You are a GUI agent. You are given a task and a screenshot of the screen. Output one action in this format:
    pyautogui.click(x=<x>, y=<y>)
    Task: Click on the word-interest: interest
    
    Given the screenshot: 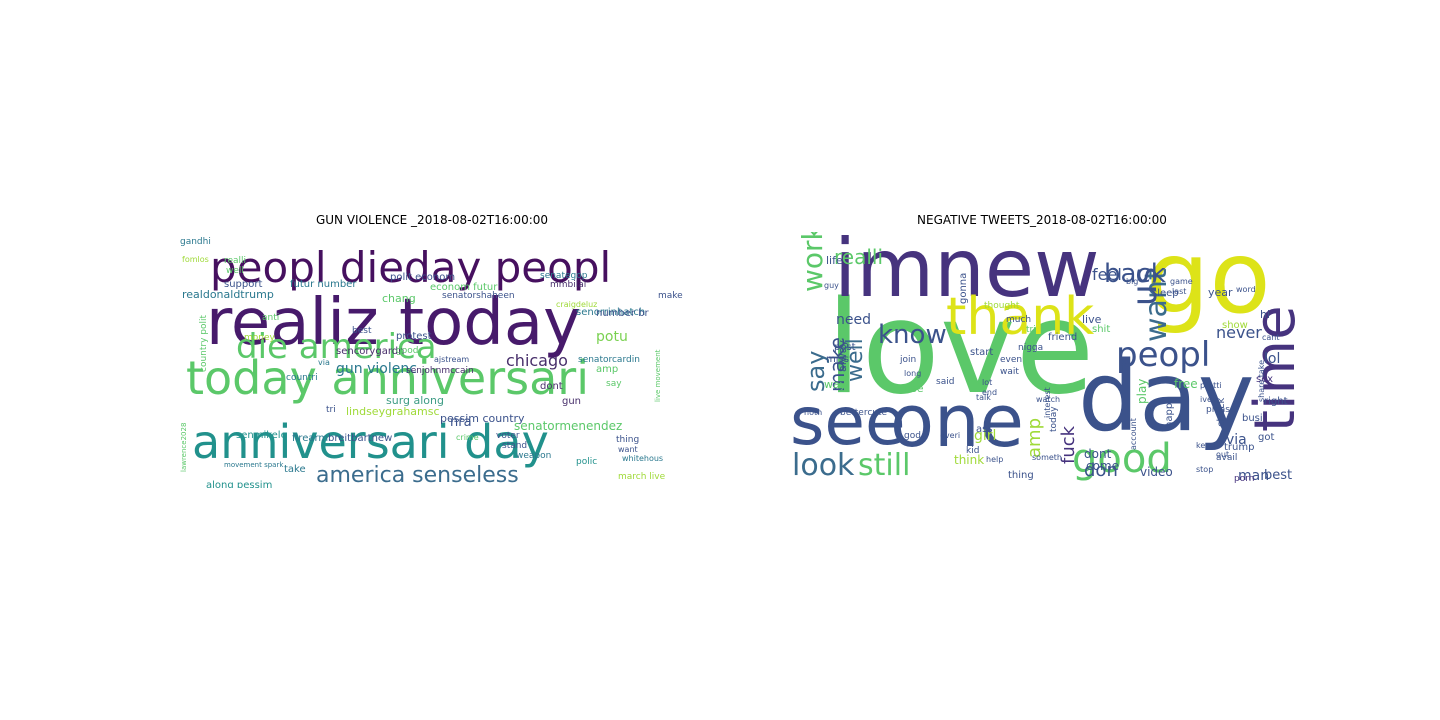 What is the action you would take?
    pyautogui.click(x=1047, y=402)
    